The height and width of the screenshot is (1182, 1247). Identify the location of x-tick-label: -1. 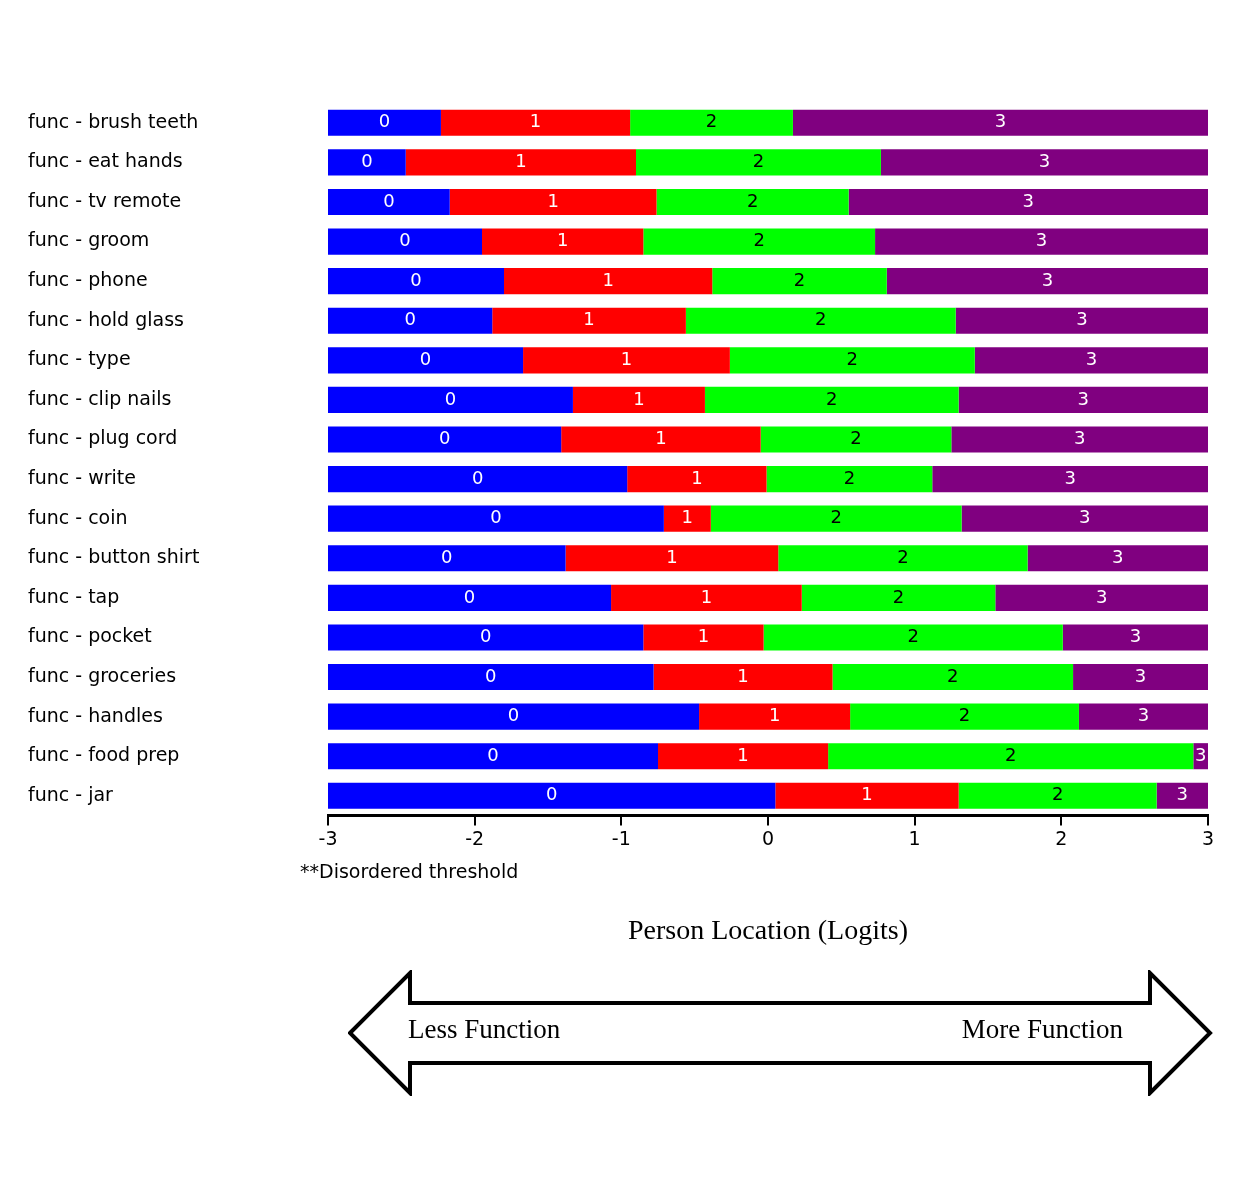
(621, 837).